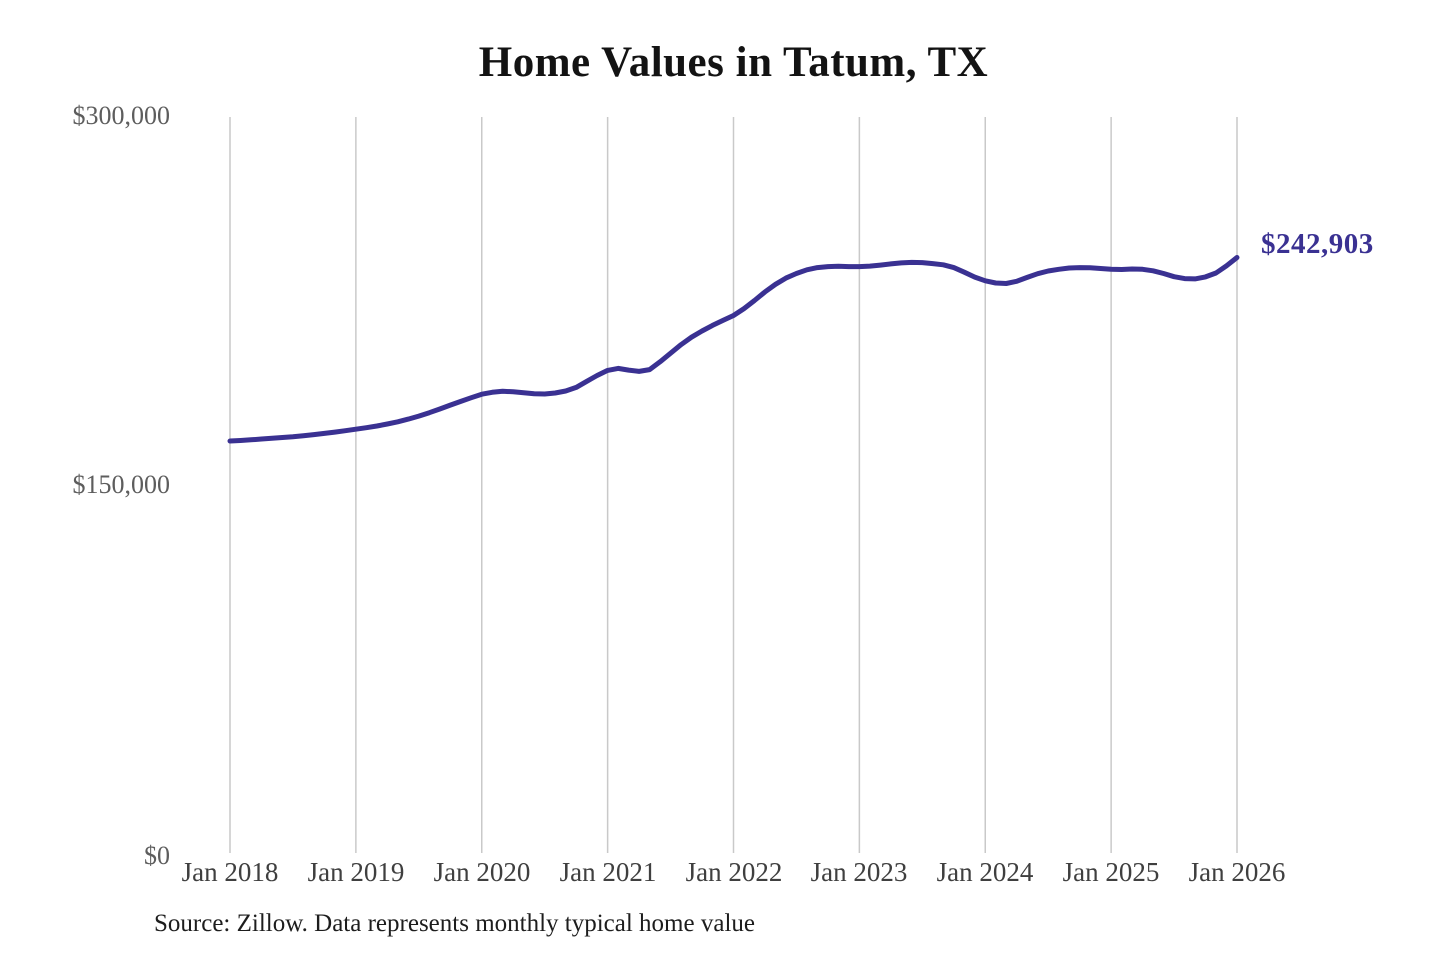  I want to click on y-axis-tick-0: $0, so click(157, 855).